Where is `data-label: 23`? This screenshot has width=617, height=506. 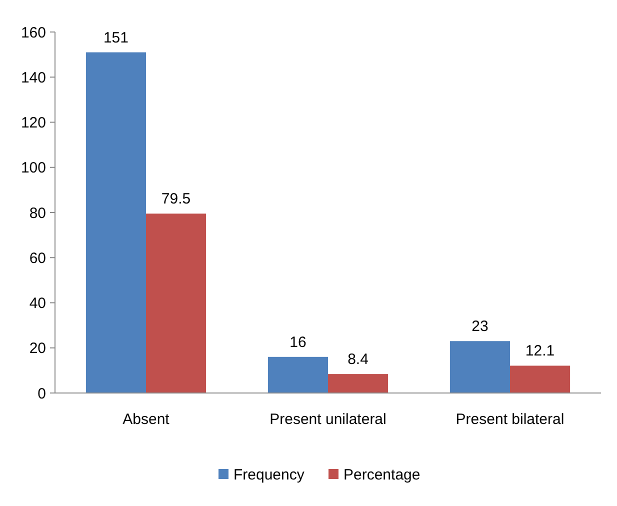
data-label: 23 is located at coordinates (480, 327).